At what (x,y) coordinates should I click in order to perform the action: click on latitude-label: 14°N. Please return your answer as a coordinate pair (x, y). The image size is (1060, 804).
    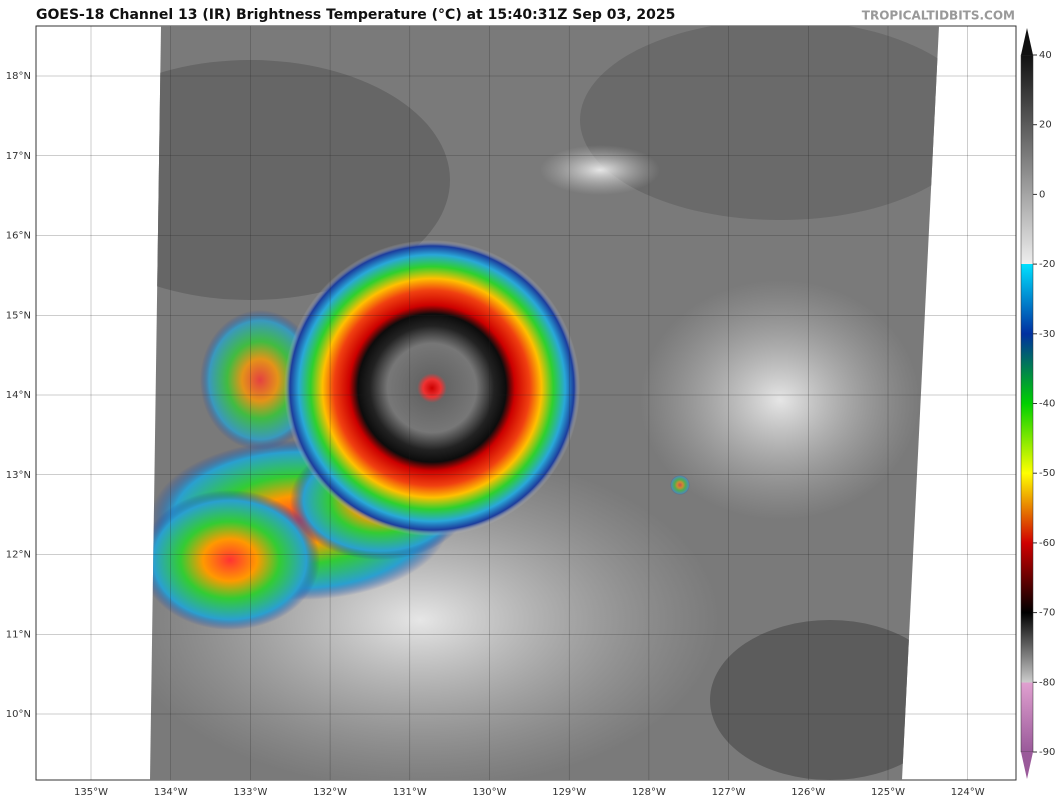
    Looking at the image, I should click on (18, 395).